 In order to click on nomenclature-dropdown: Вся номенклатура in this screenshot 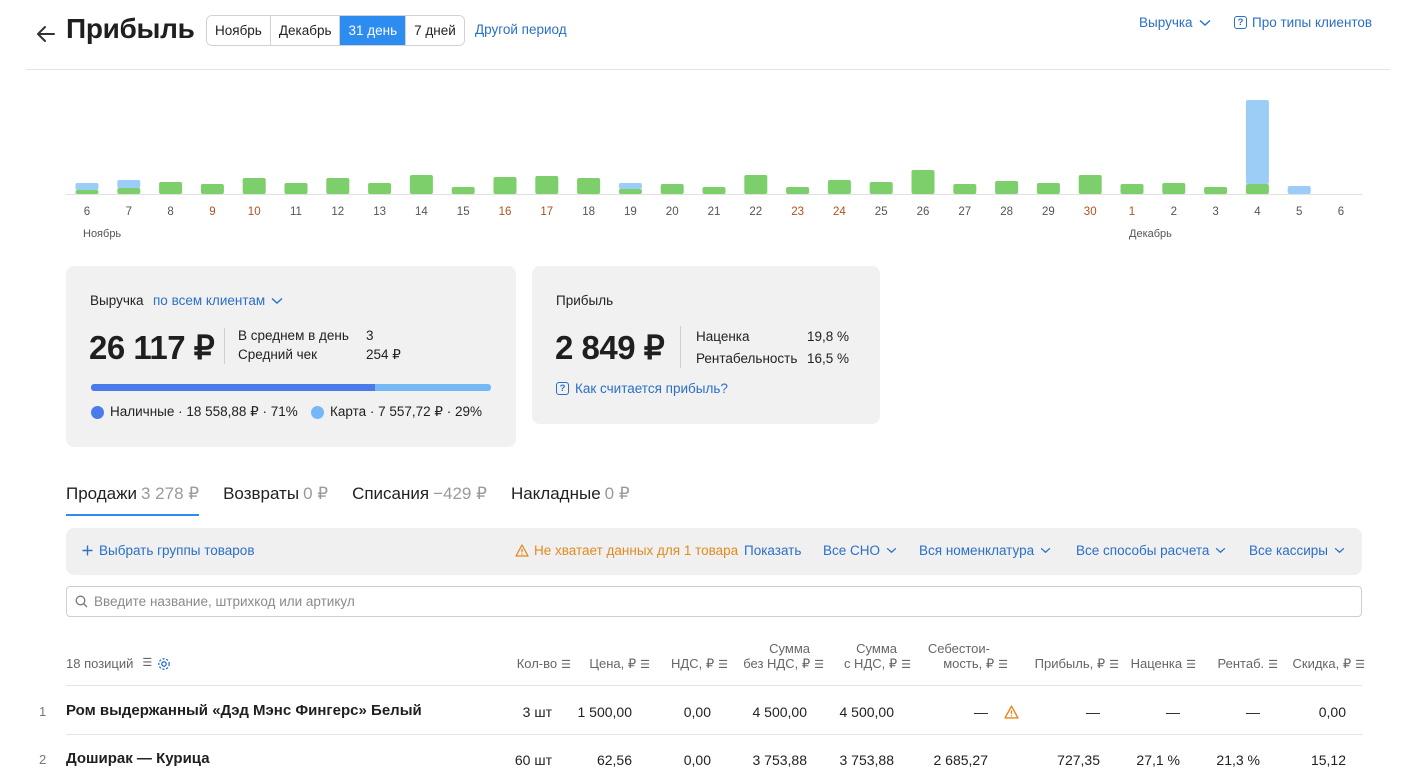, I will do `click(985, 550)`.